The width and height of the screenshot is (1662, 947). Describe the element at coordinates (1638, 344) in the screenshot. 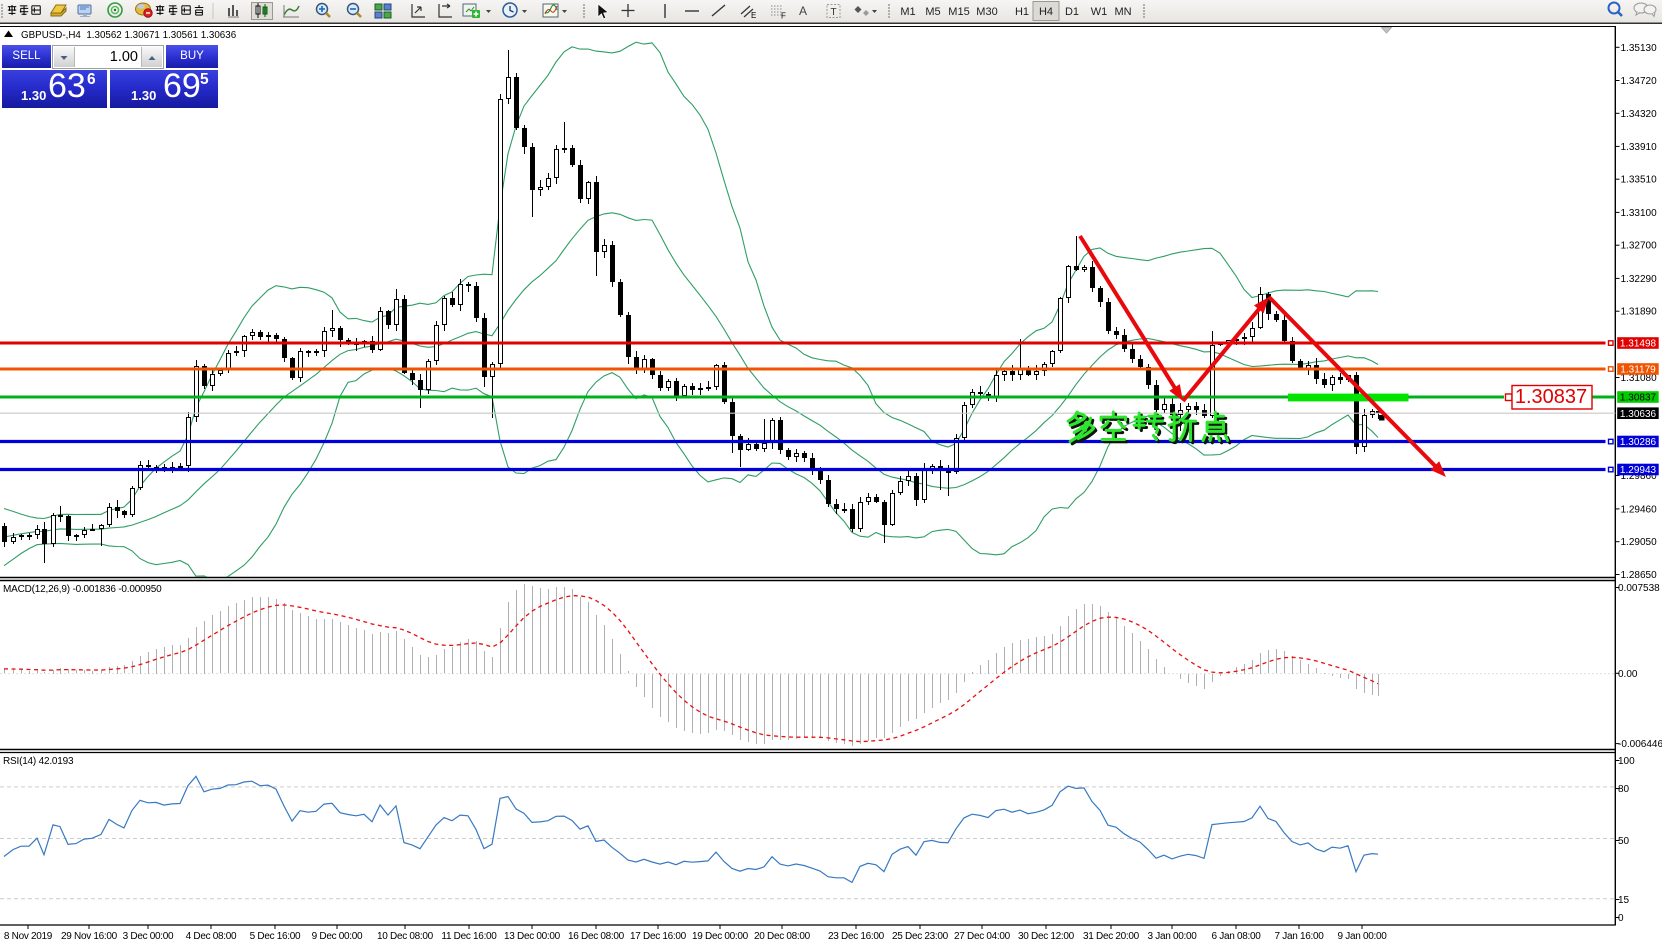

I see `svg-text: 1.31498` at that location.